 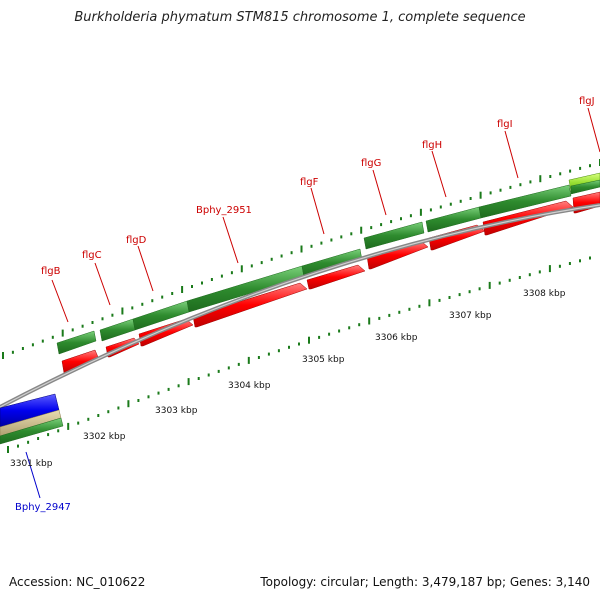 What do you see at coordinates (371, 163) in the screenshot?
I see `flgG-label: flgG` at bounding box center [371, 163].